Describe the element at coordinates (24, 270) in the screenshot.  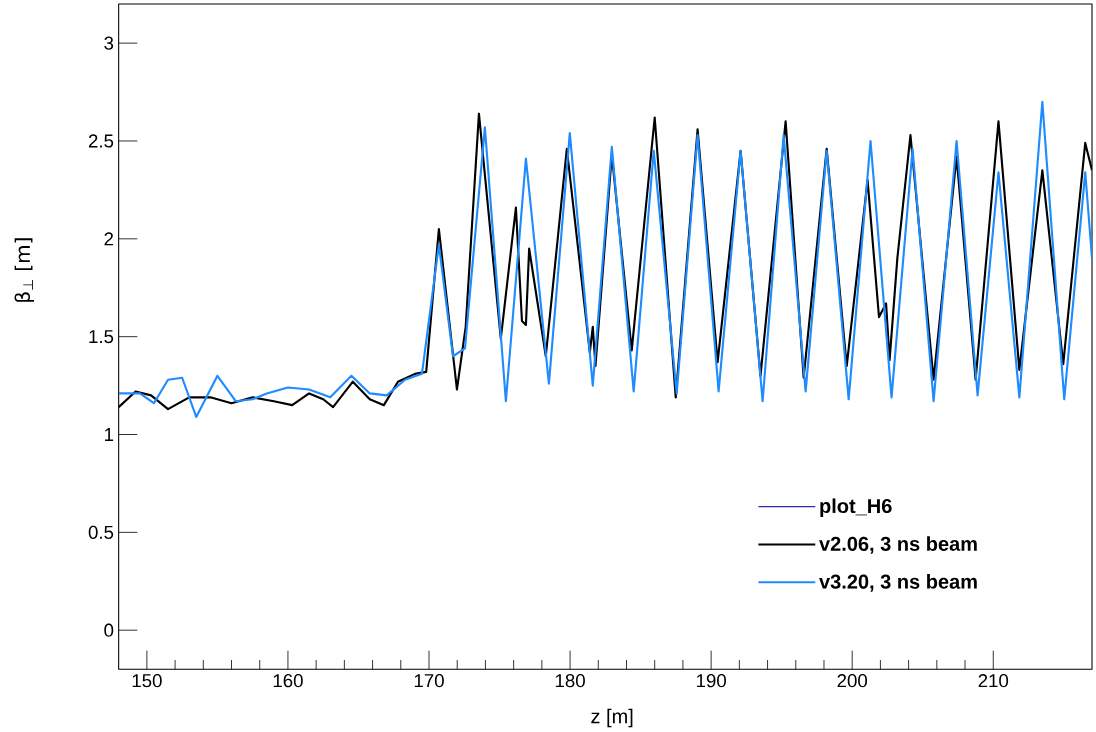
I see `y-axis-title: β$_{⊥}$ [m]` at that location.